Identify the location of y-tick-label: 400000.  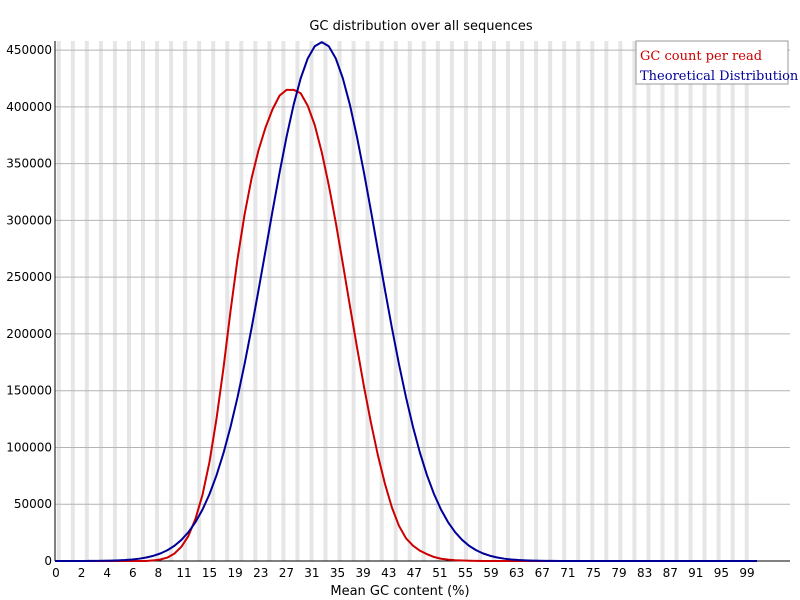
(29, 107).